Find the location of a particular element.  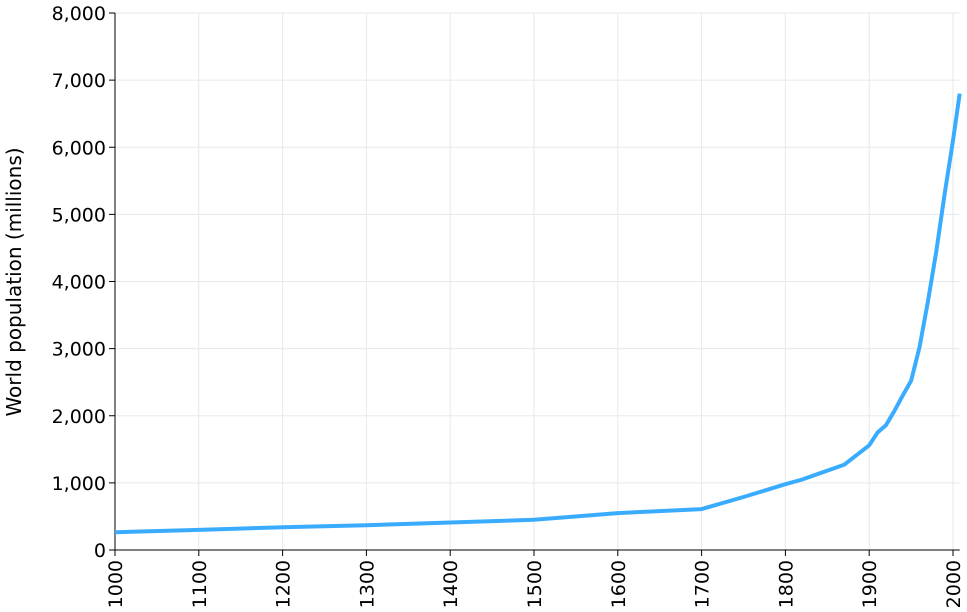

x-tick-label: 1400 is located at coordinates (451, 584).